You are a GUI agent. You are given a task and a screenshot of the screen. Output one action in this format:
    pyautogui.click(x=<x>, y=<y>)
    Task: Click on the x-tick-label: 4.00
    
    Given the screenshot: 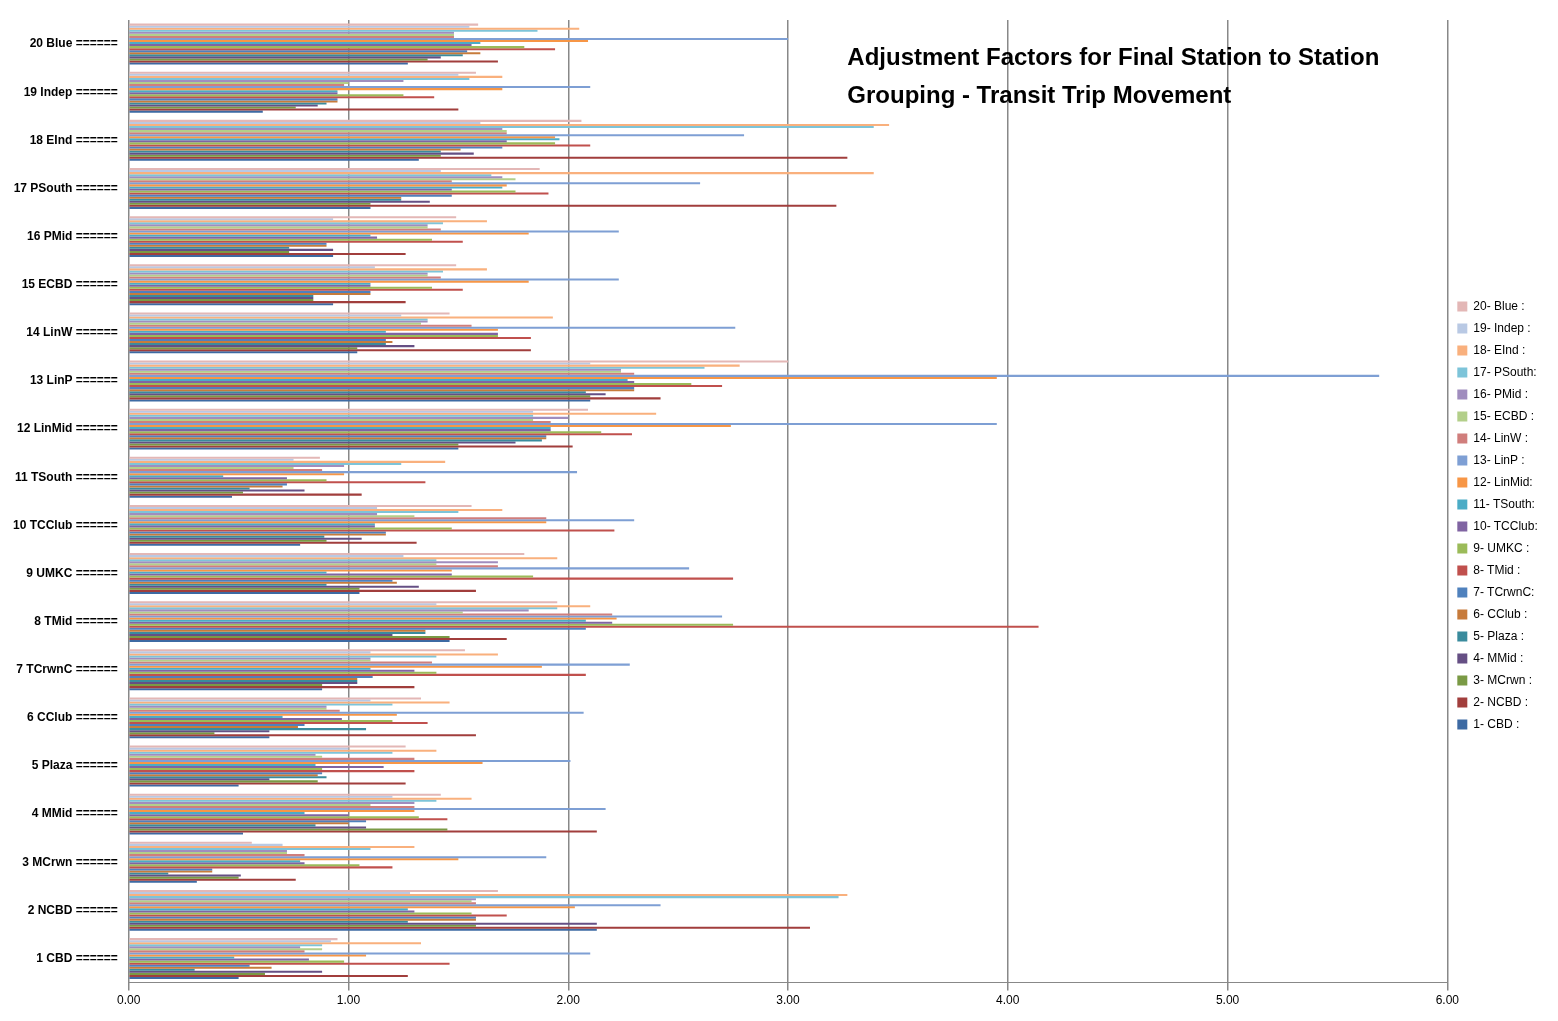 What is the action you would take?
    pyautogui.click(x=1008, y=1000)
    